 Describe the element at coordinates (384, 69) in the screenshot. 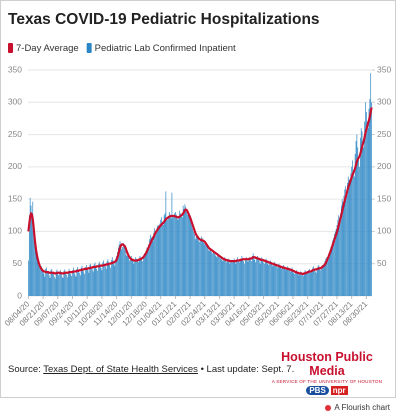

I see `y2-tick-label: 350` at that location.